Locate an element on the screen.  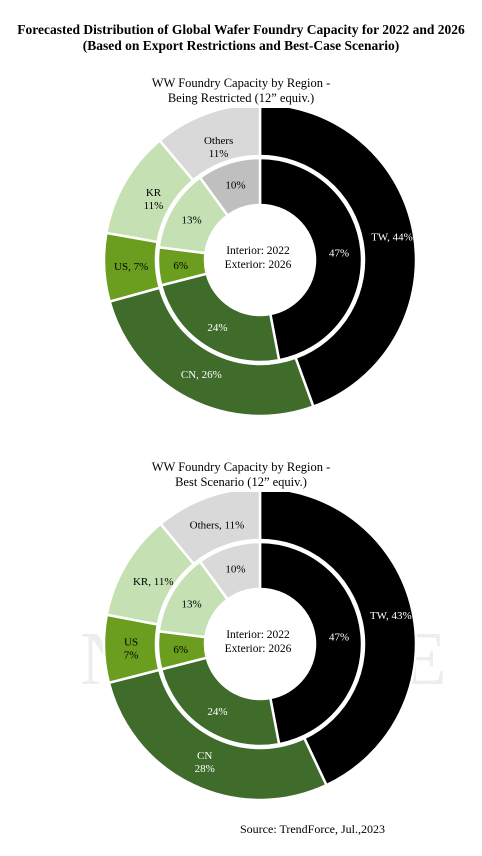
chart1-title-line2: Being Restricted (12” equiv.) is located at coordinates (241, 98).